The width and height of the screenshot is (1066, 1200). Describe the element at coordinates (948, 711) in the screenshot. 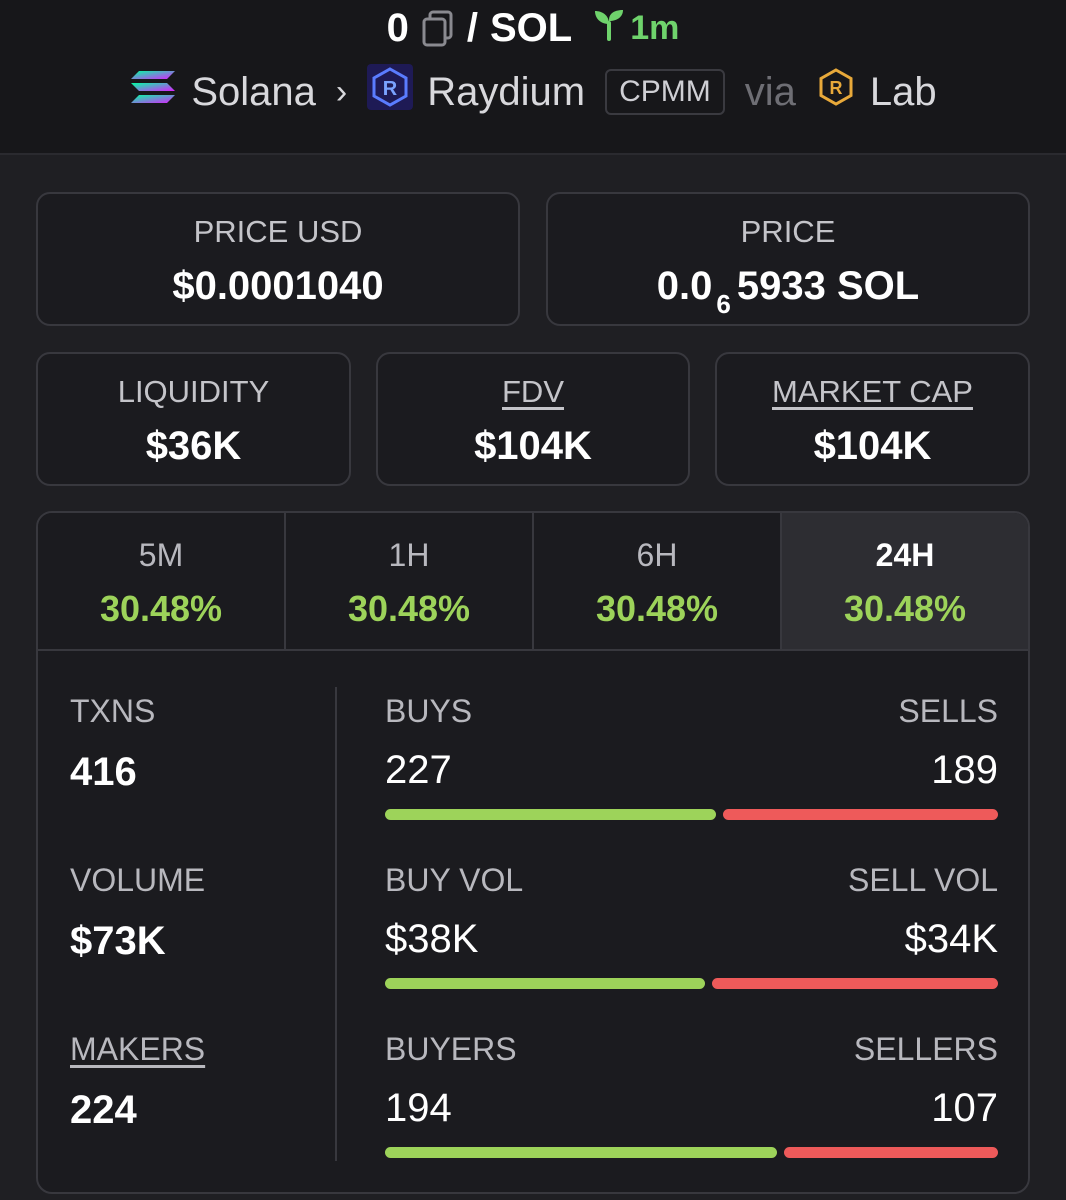

I see `sells-label: SELLS` at that location.